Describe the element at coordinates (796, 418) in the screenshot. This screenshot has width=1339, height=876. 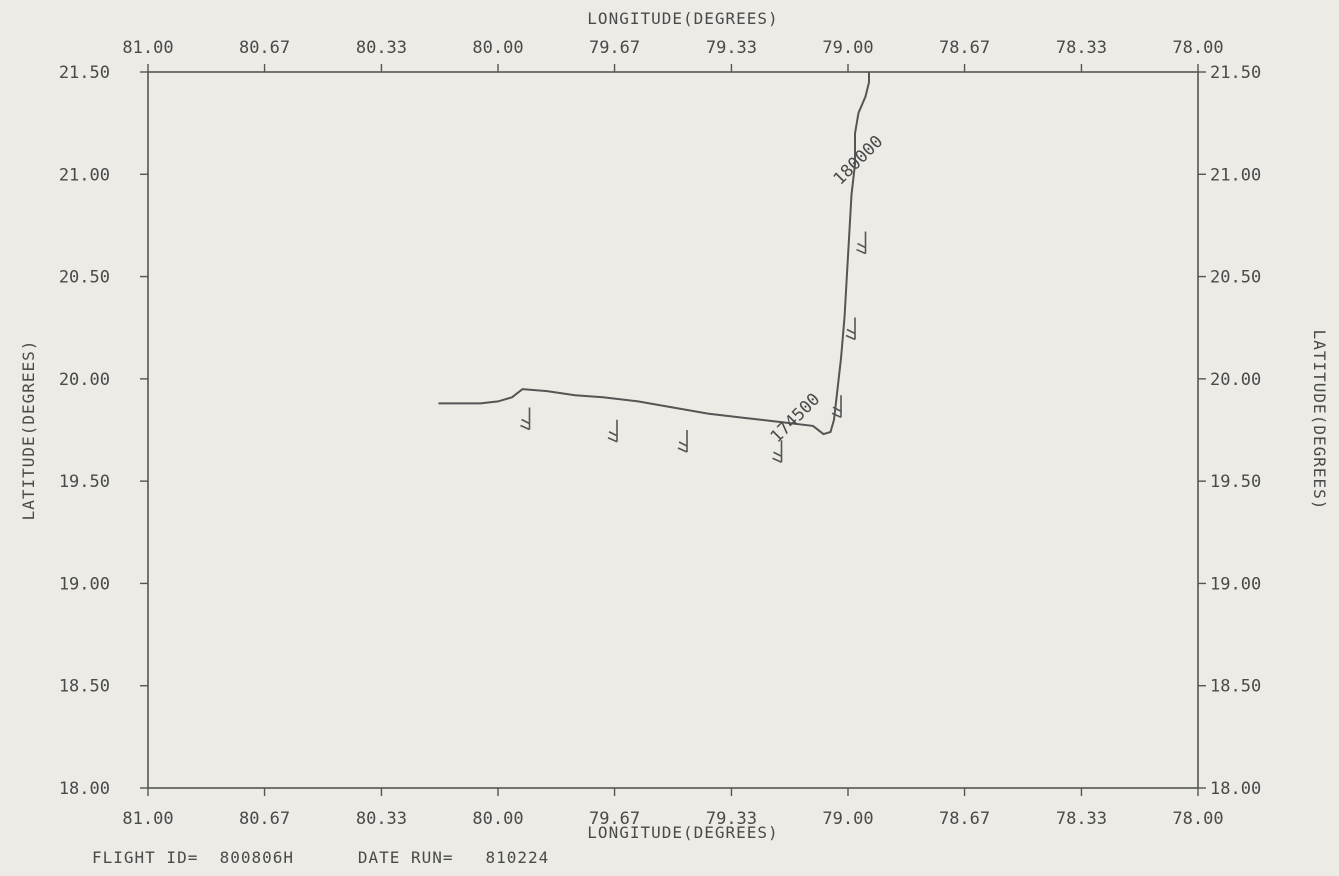
I see `time-label: 174500` at that location.